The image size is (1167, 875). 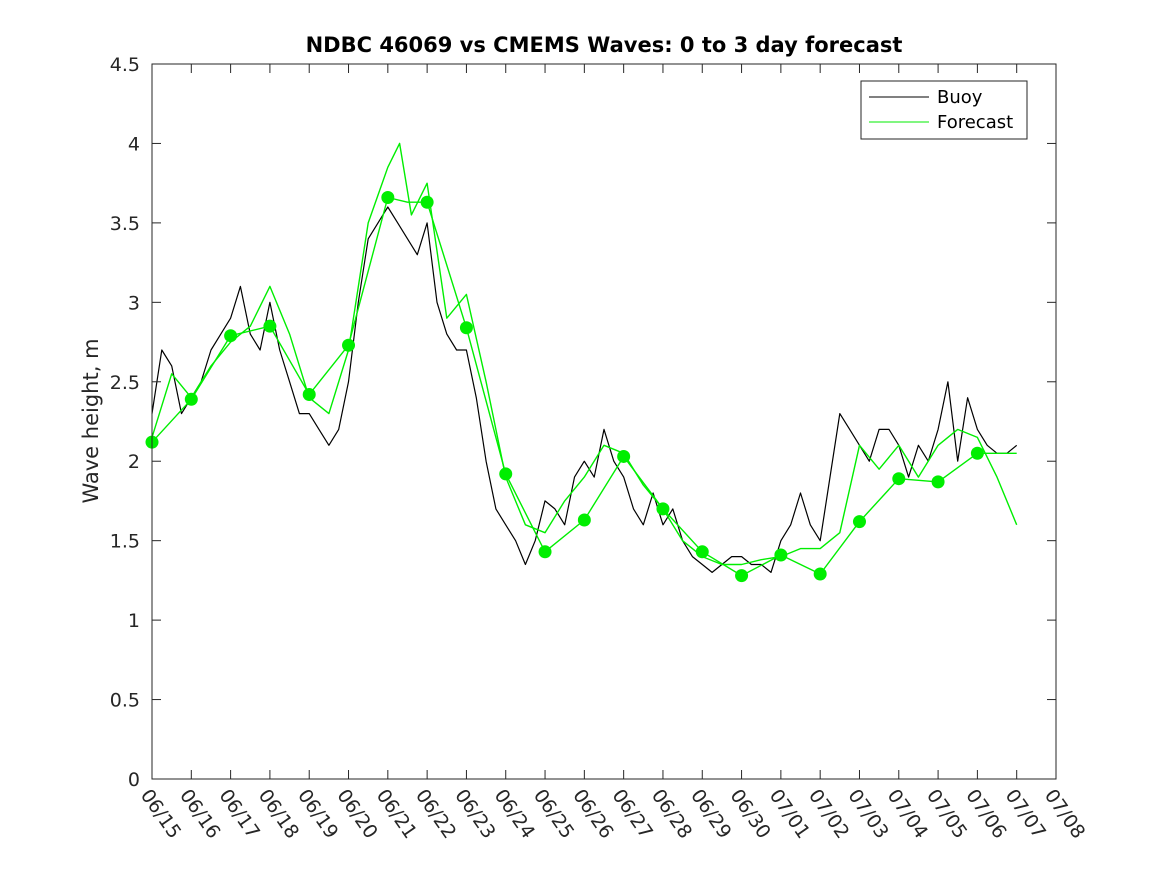 I want to click on legend: Buoy Forecast, so click(x=944, y=110).